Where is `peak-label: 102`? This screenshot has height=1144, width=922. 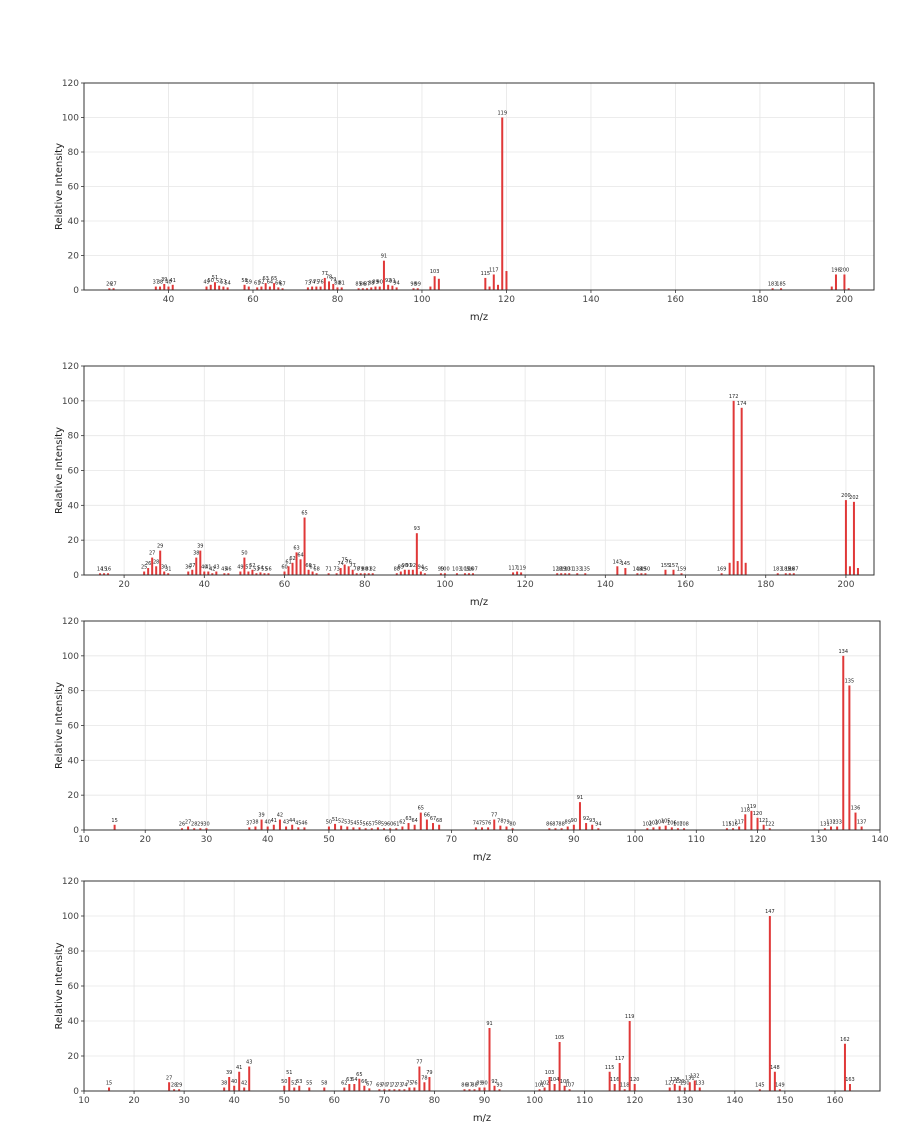 peak-label: 102 is located at coordinates (545, 1084).